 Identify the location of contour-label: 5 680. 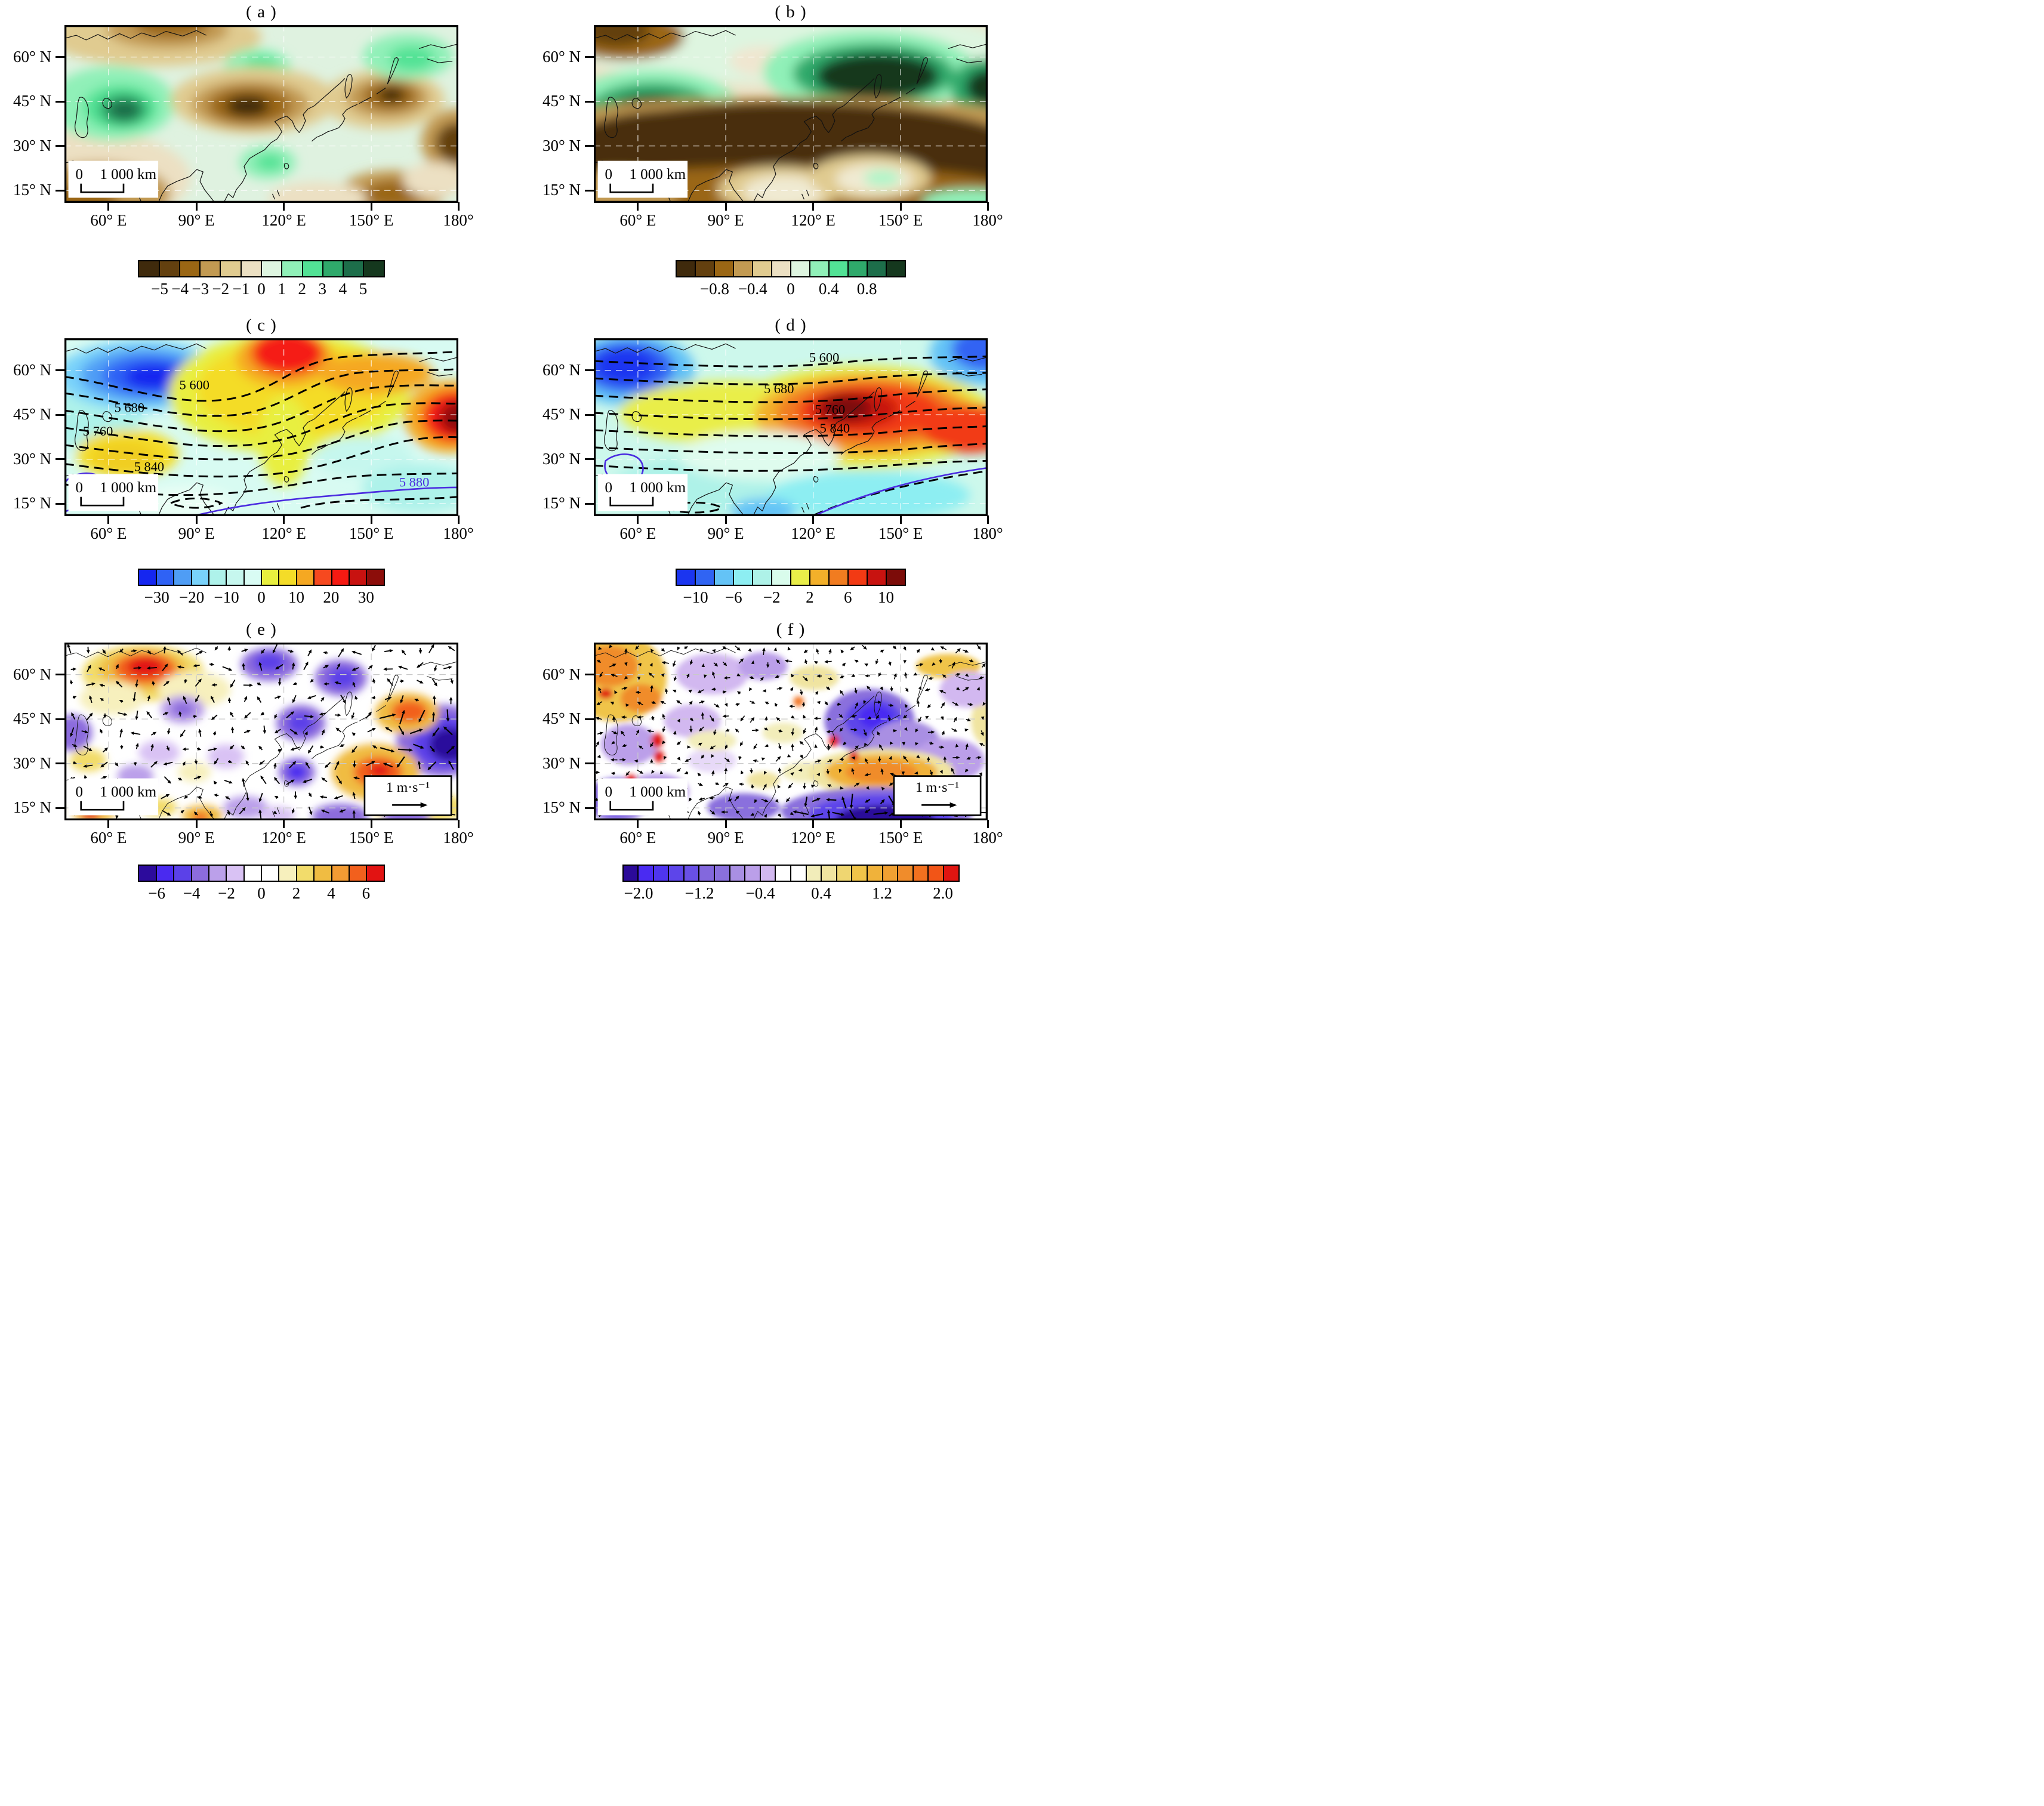
(779, 388).